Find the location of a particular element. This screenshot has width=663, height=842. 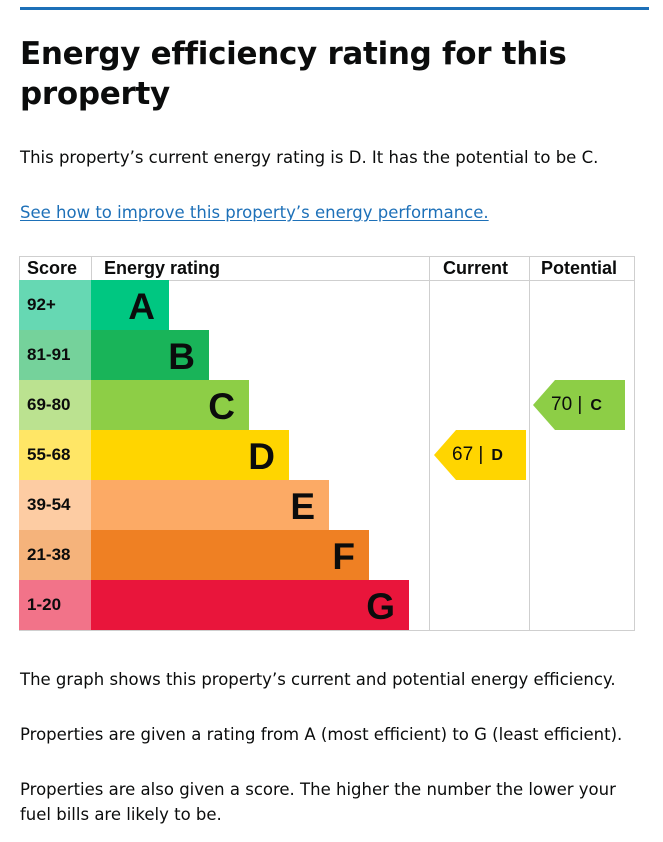

chart-top-border is located at coordinates (326, 256).